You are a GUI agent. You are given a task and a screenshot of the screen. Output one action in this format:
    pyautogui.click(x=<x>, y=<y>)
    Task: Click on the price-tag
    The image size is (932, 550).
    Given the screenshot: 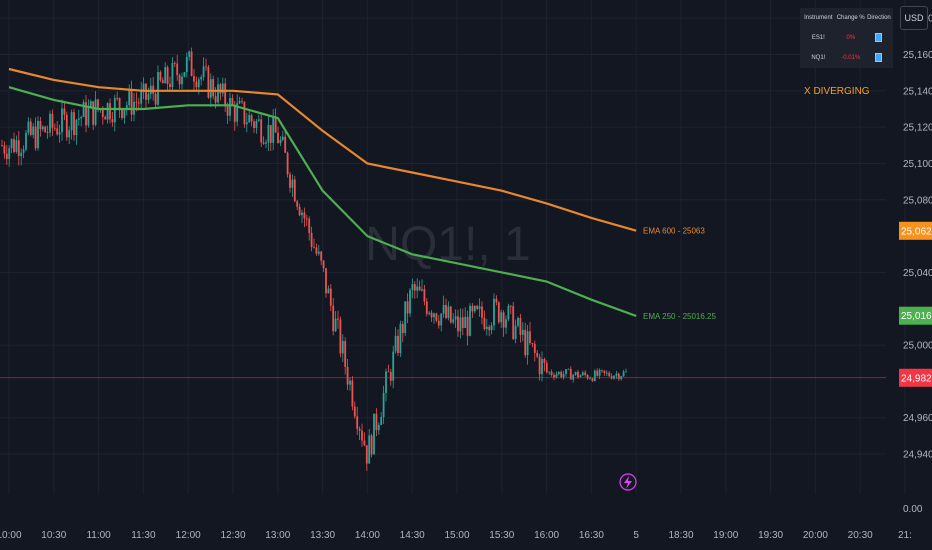 What is the action you would take?
    pyautogui.click(x=915, y=377)
    